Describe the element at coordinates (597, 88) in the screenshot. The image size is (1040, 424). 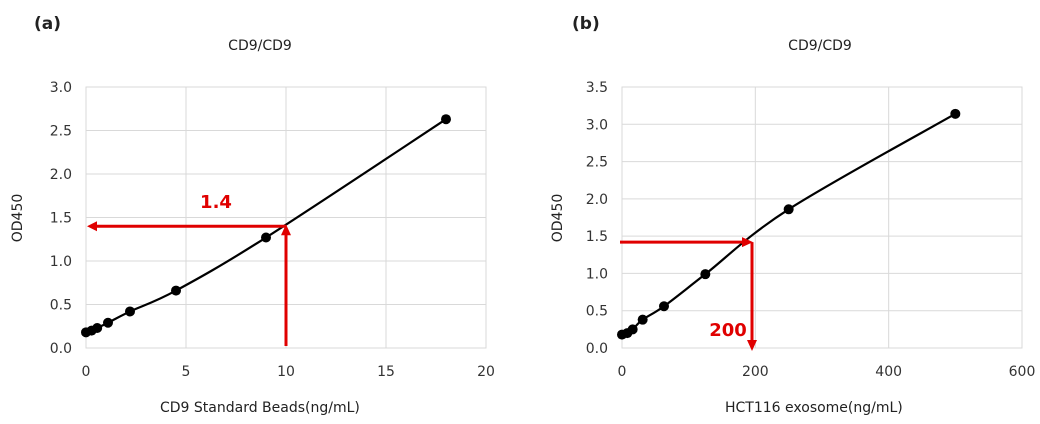
I see `y-tick-label: 3.5` at that location.